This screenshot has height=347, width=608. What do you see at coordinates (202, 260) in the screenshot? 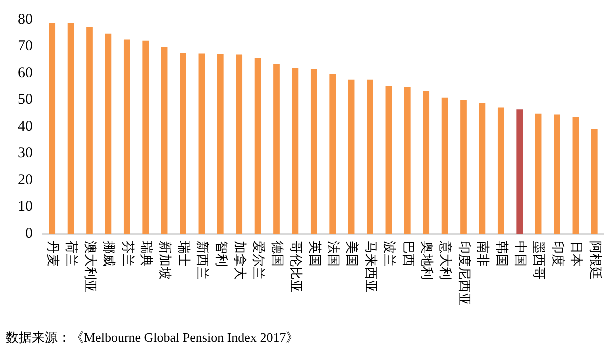
I see `x-tick-label: 新西兰` at bounding box center [202, 260].